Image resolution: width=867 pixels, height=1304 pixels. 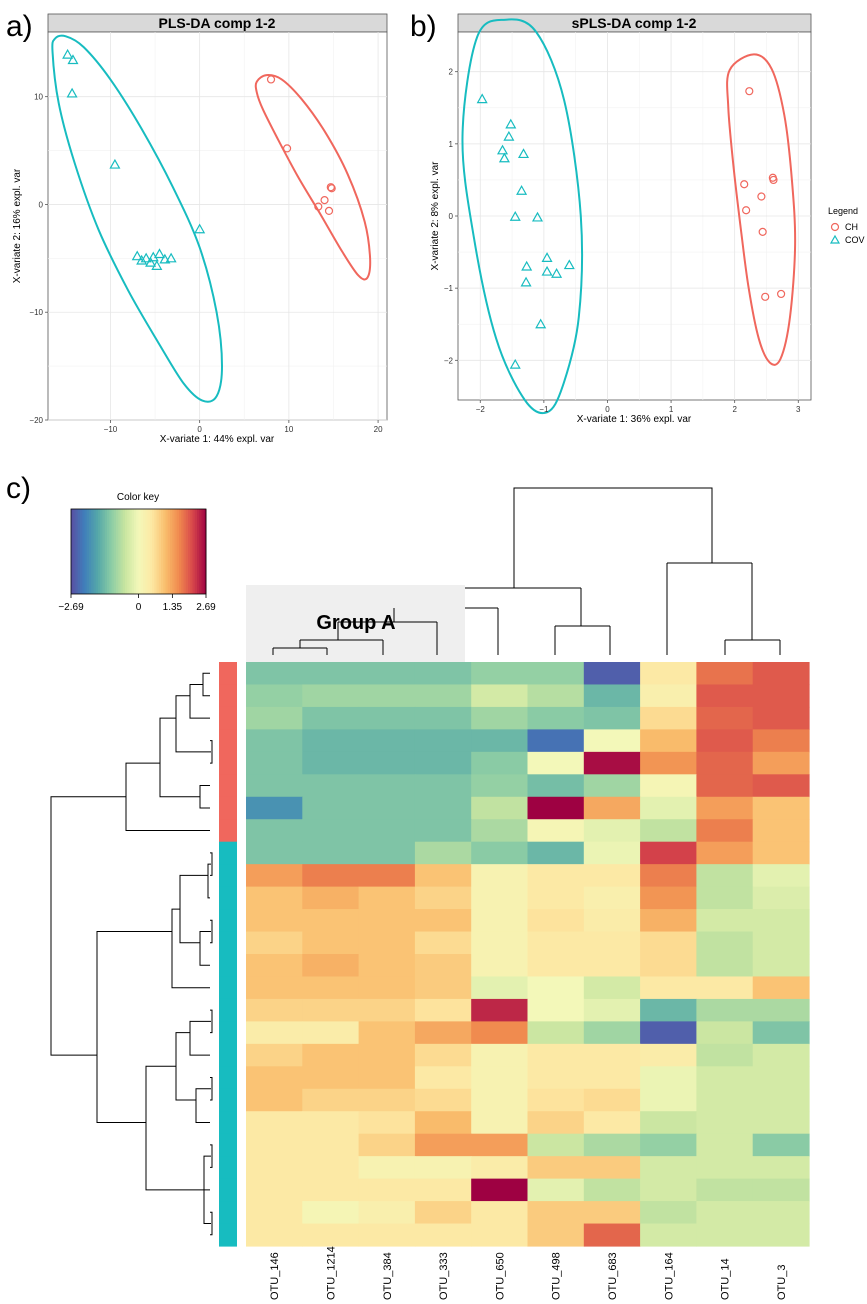 I want to click on group-a-highlight, so click(x=355, y=623).